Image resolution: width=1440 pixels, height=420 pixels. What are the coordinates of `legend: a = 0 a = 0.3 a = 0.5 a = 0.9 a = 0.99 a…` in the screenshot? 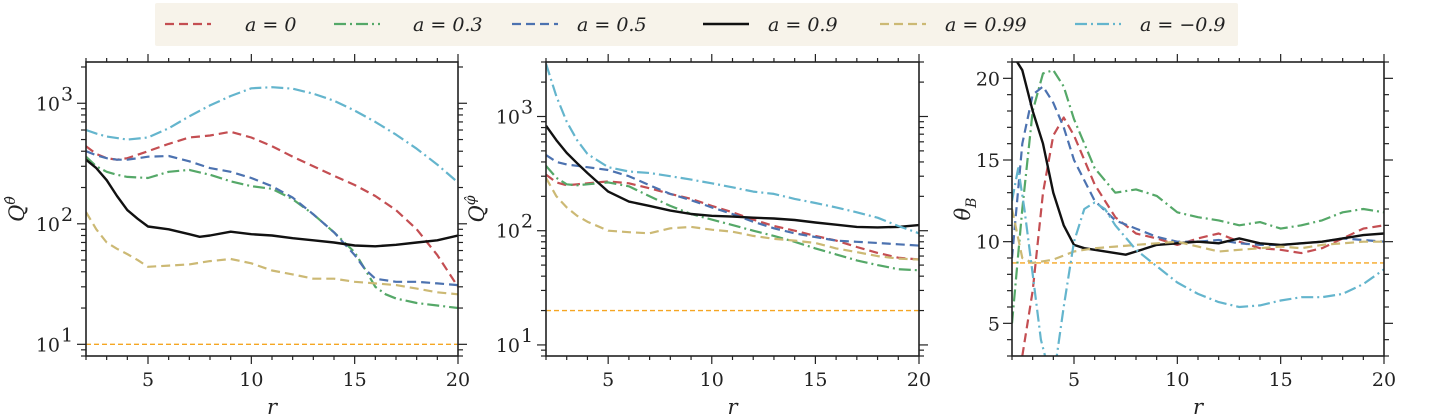 It's located at (696, 24).